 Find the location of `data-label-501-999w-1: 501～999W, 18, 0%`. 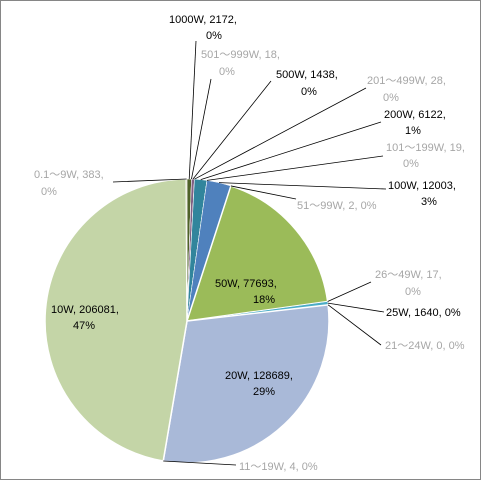

data-label-501-999w-1: 501～999W, 18, 0% is located at coordinates (240, 63).